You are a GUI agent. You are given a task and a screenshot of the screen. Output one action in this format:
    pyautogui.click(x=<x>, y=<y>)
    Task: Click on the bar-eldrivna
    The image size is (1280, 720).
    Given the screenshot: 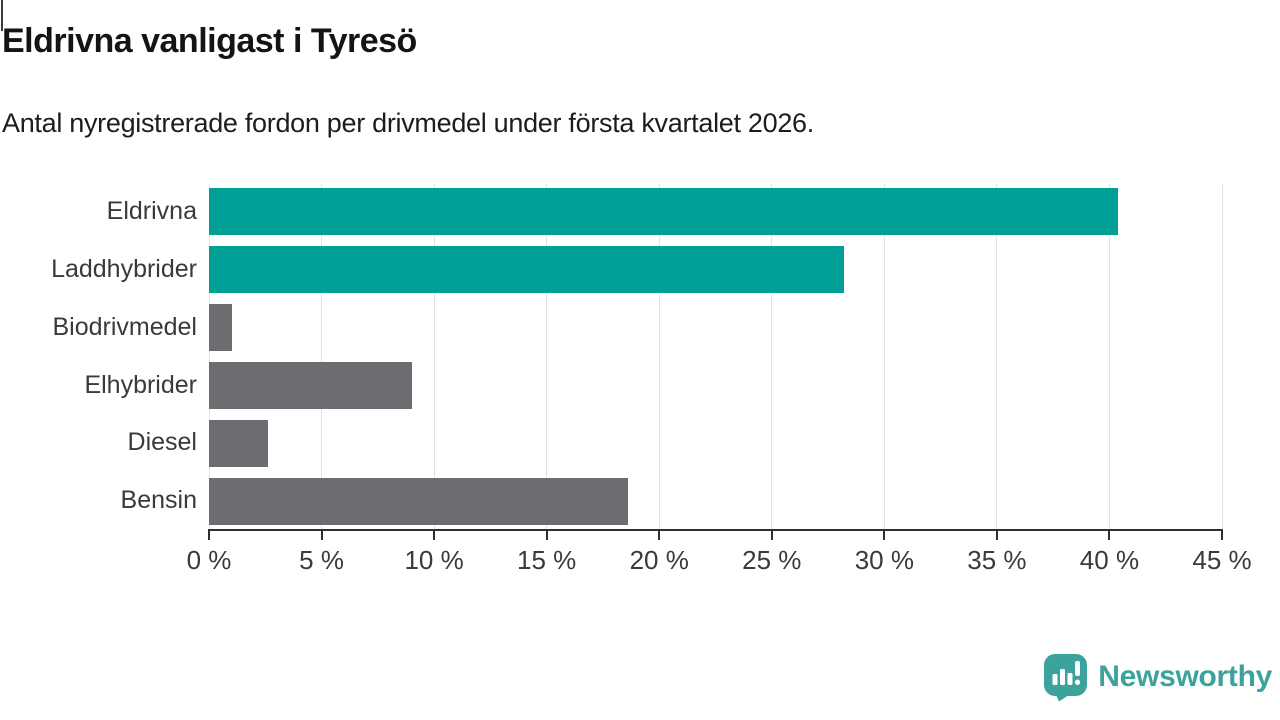 What is the action you would take?
    pyautogui.click(x=664, y=212)
    